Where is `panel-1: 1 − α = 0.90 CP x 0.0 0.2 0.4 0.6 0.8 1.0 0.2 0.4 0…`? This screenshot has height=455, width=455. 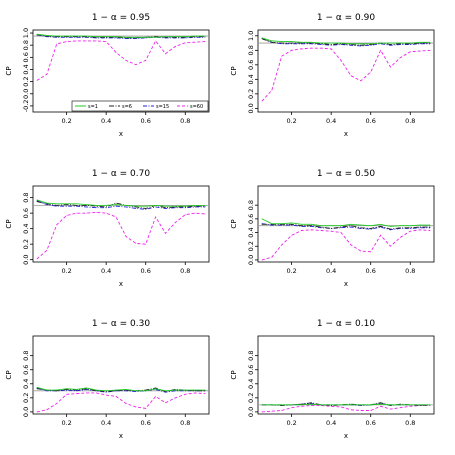 panel-1: 1 − α = 0.90 CP x 0.0 0.2 0.4 0.6 0.8 1.0 0.2 0.4 0… is located at coordinates (332, 75).